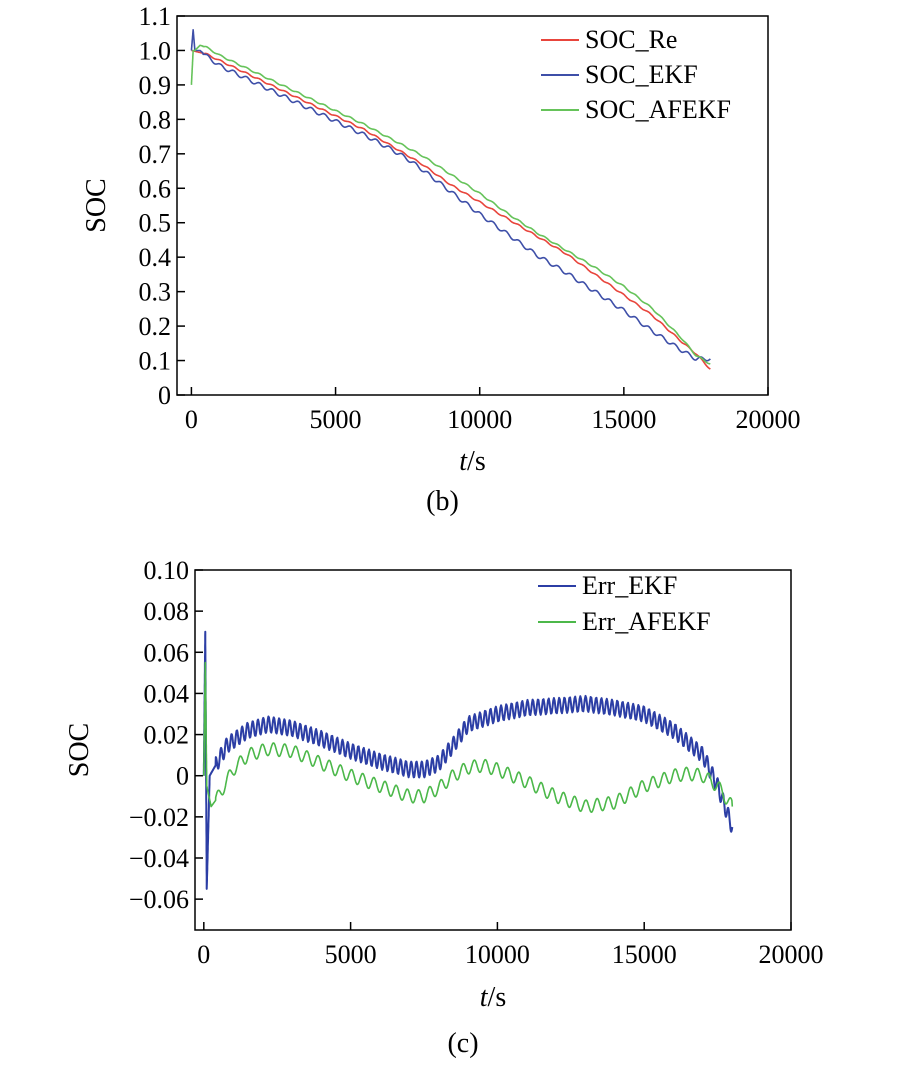 This screenshot has width=899, height=1081. I want to click on legend-label: Err_EKF, so click(629, 585).